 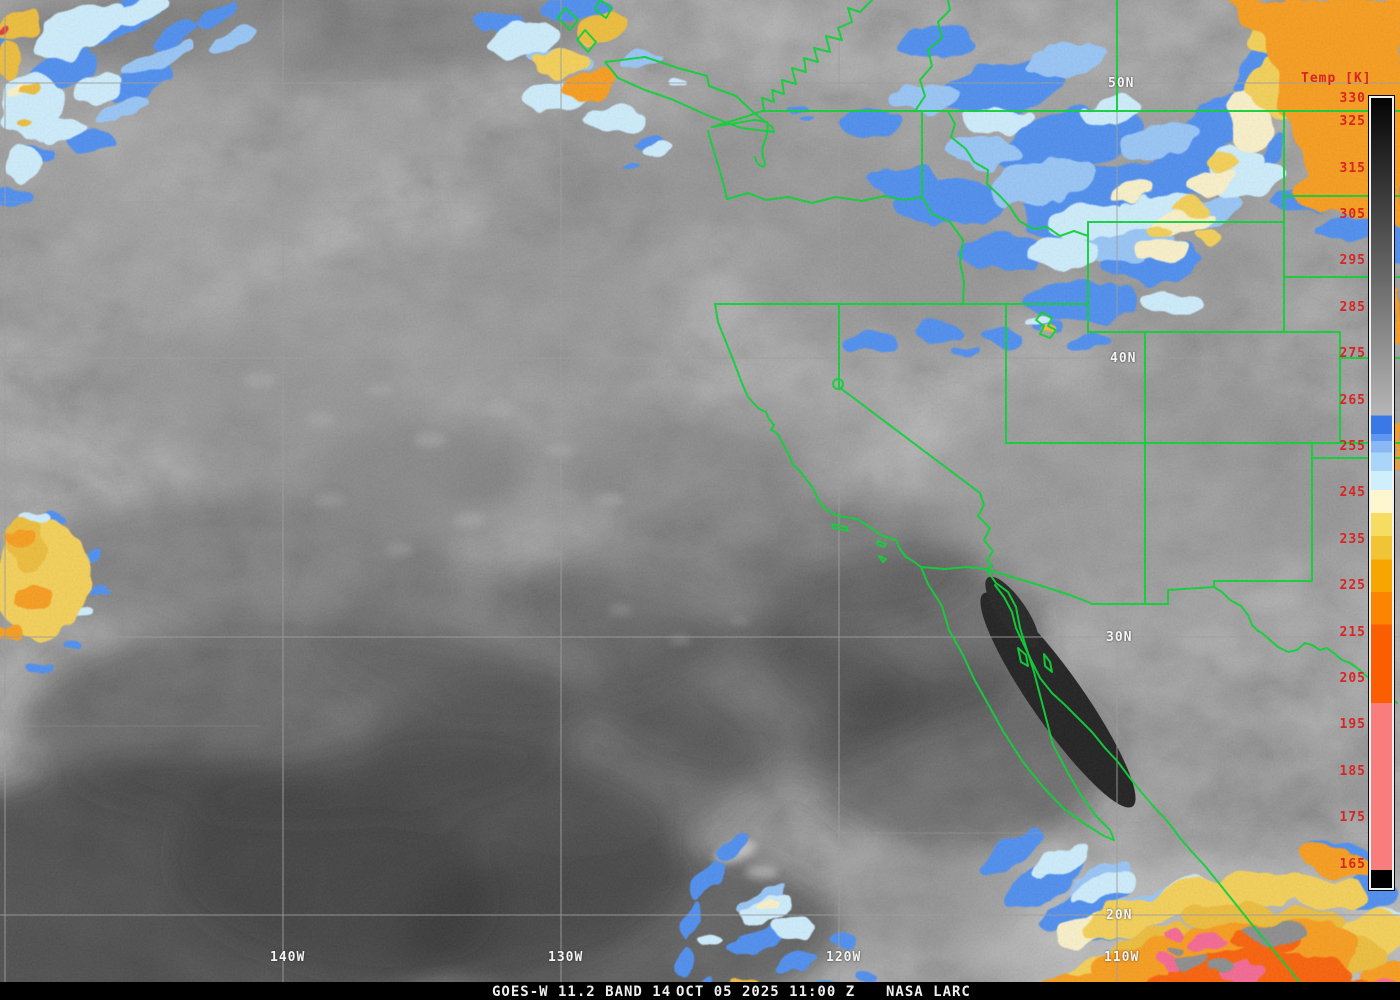 What do you see at coordinates (1119, 637) in the screenshot?
I see `latitude-label: 30N` at bounding box center [1119, 637].